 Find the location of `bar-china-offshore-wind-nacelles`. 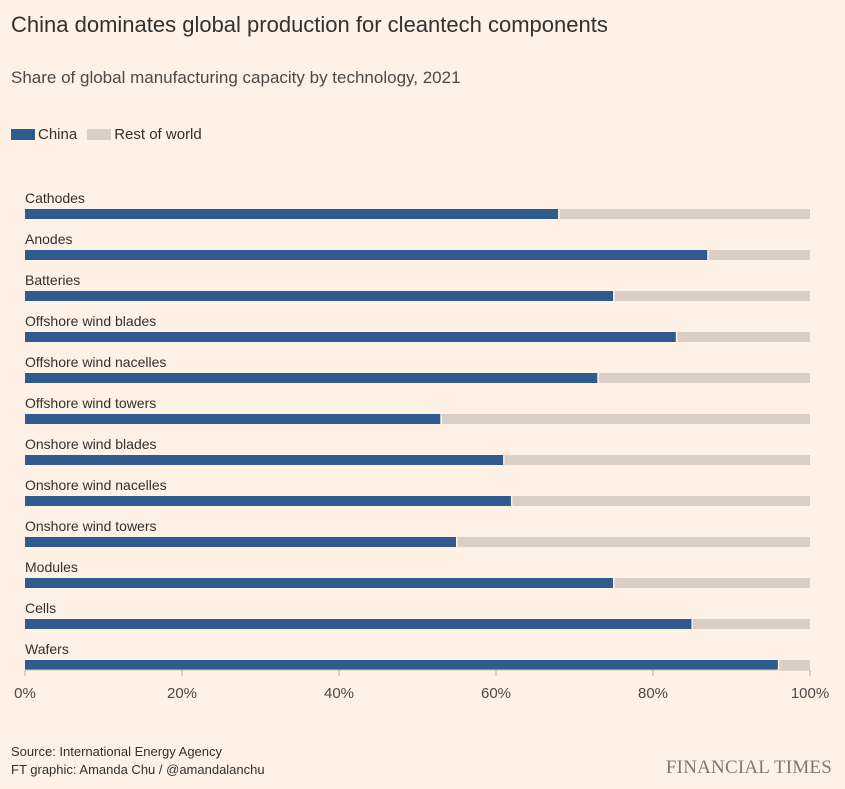

bar-china-offshore-wind-nacelles is located at coordinates (312, 378).